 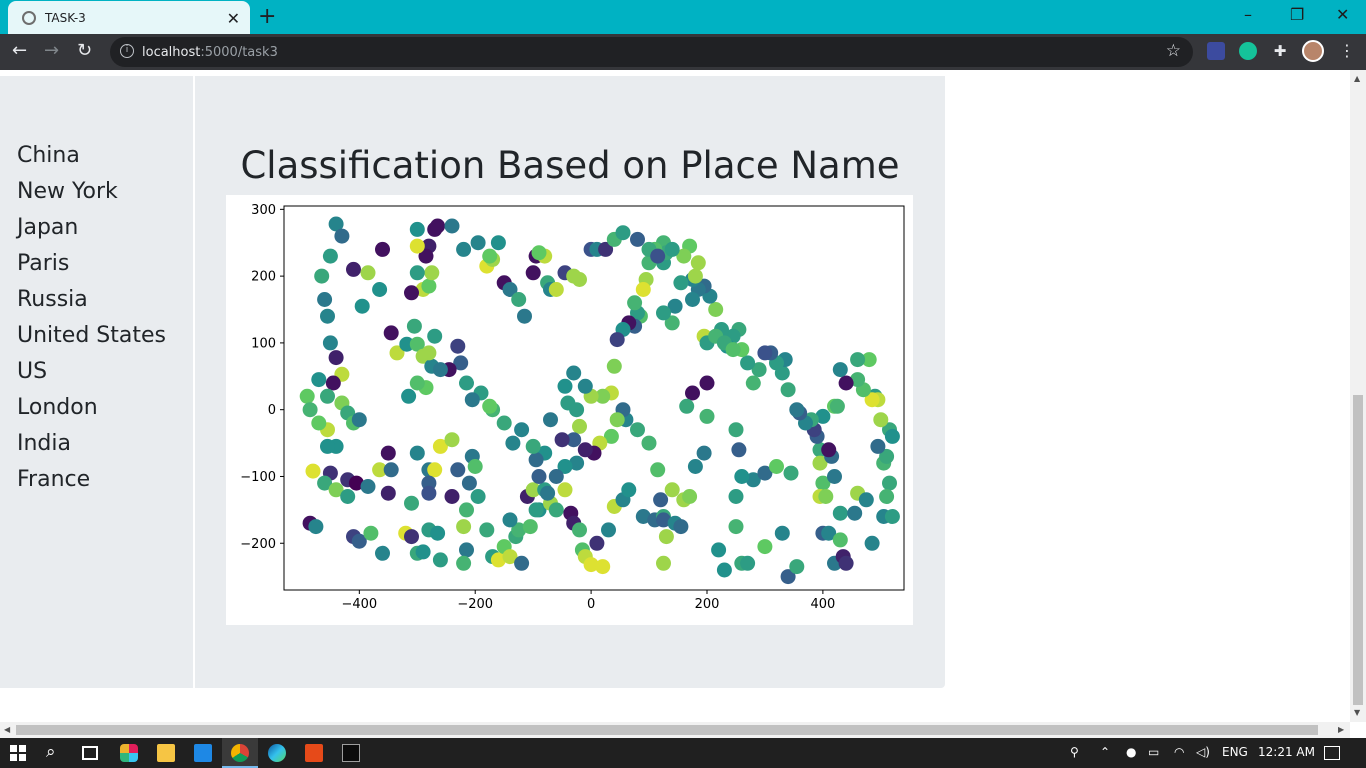 What do you see at coordinates (667, 730) in the screenshot?
I see `horizontal-scroll-thumb` at bounding box center [667, 730].